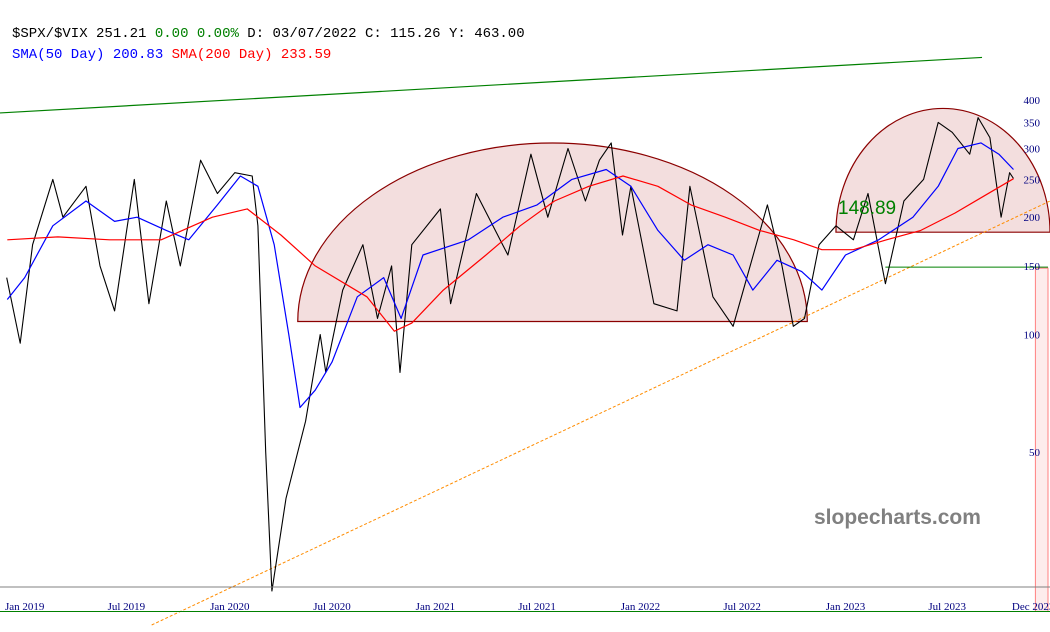  Describe the element at coordinates (1041, 439) in the screenshot. I see `pink-zone` at that location.